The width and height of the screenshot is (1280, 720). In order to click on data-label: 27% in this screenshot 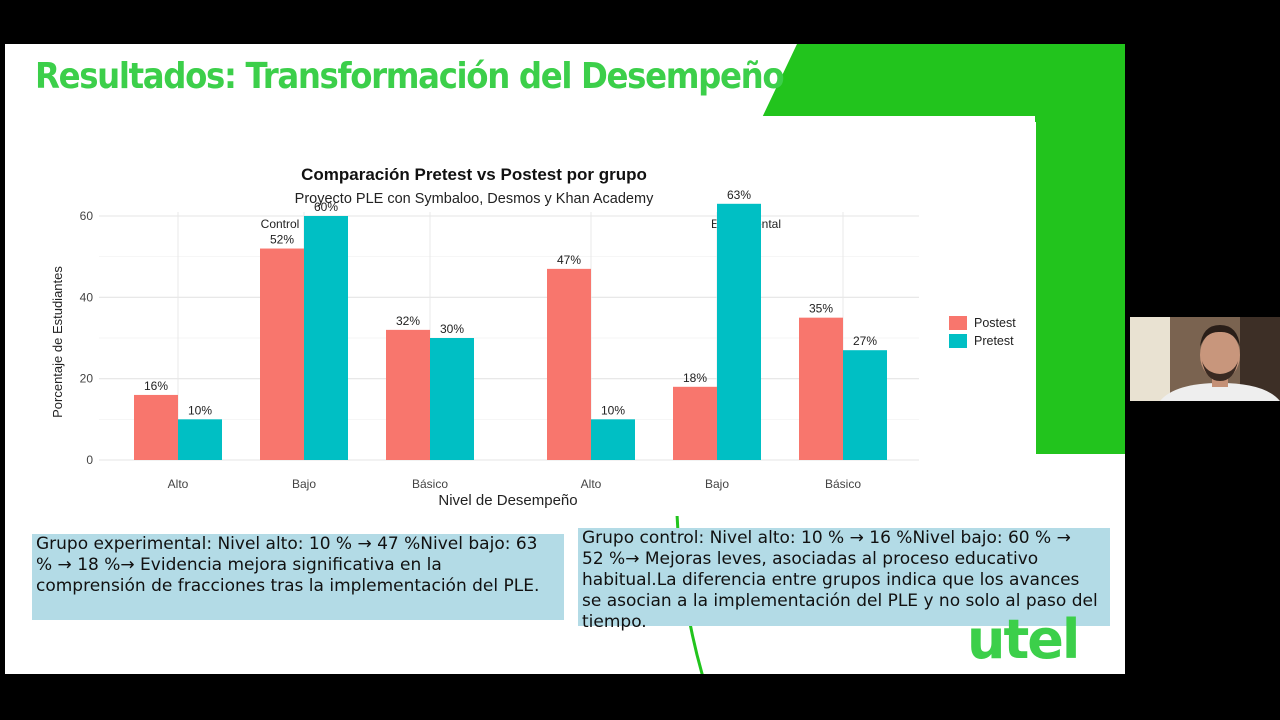, I will do `click(865, 341)`.